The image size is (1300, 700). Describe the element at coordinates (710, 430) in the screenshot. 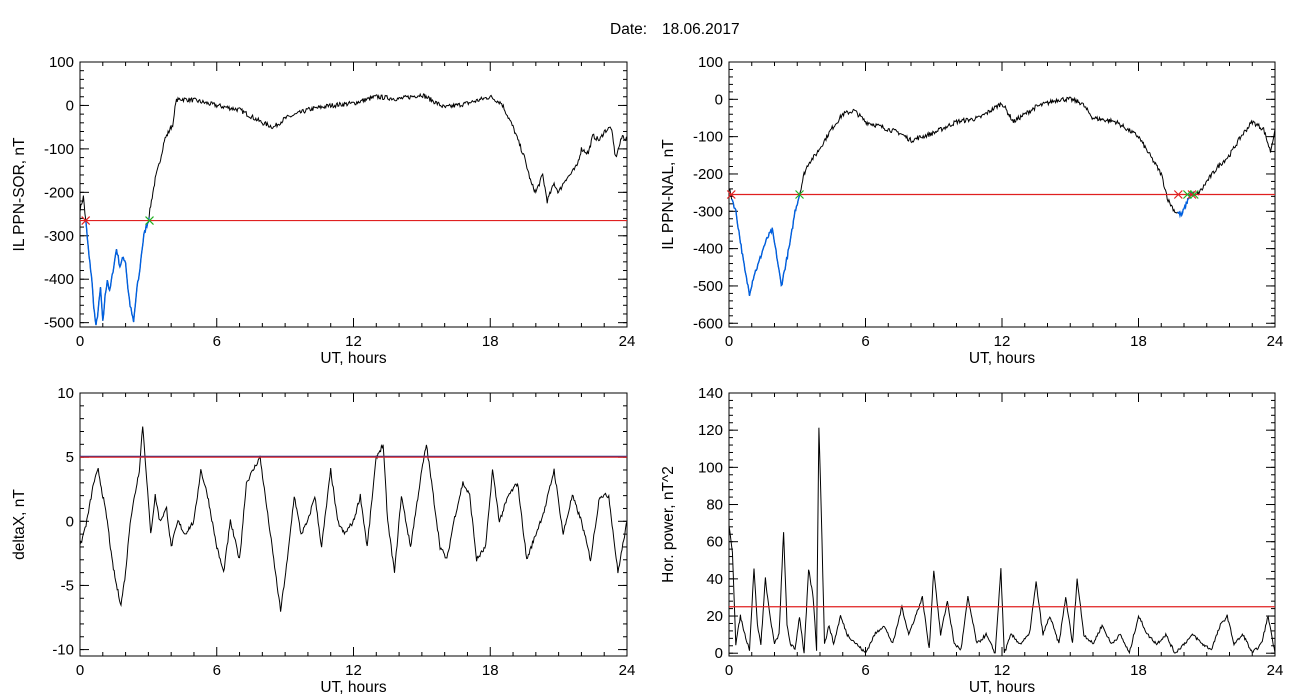

I see `y-tick-label: 120` at that location.